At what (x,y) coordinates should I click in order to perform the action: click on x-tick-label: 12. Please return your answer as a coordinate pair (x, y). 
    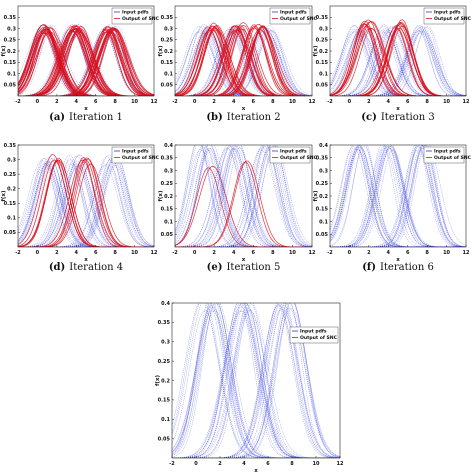
    Looking at the image, I should click on (466, 102).